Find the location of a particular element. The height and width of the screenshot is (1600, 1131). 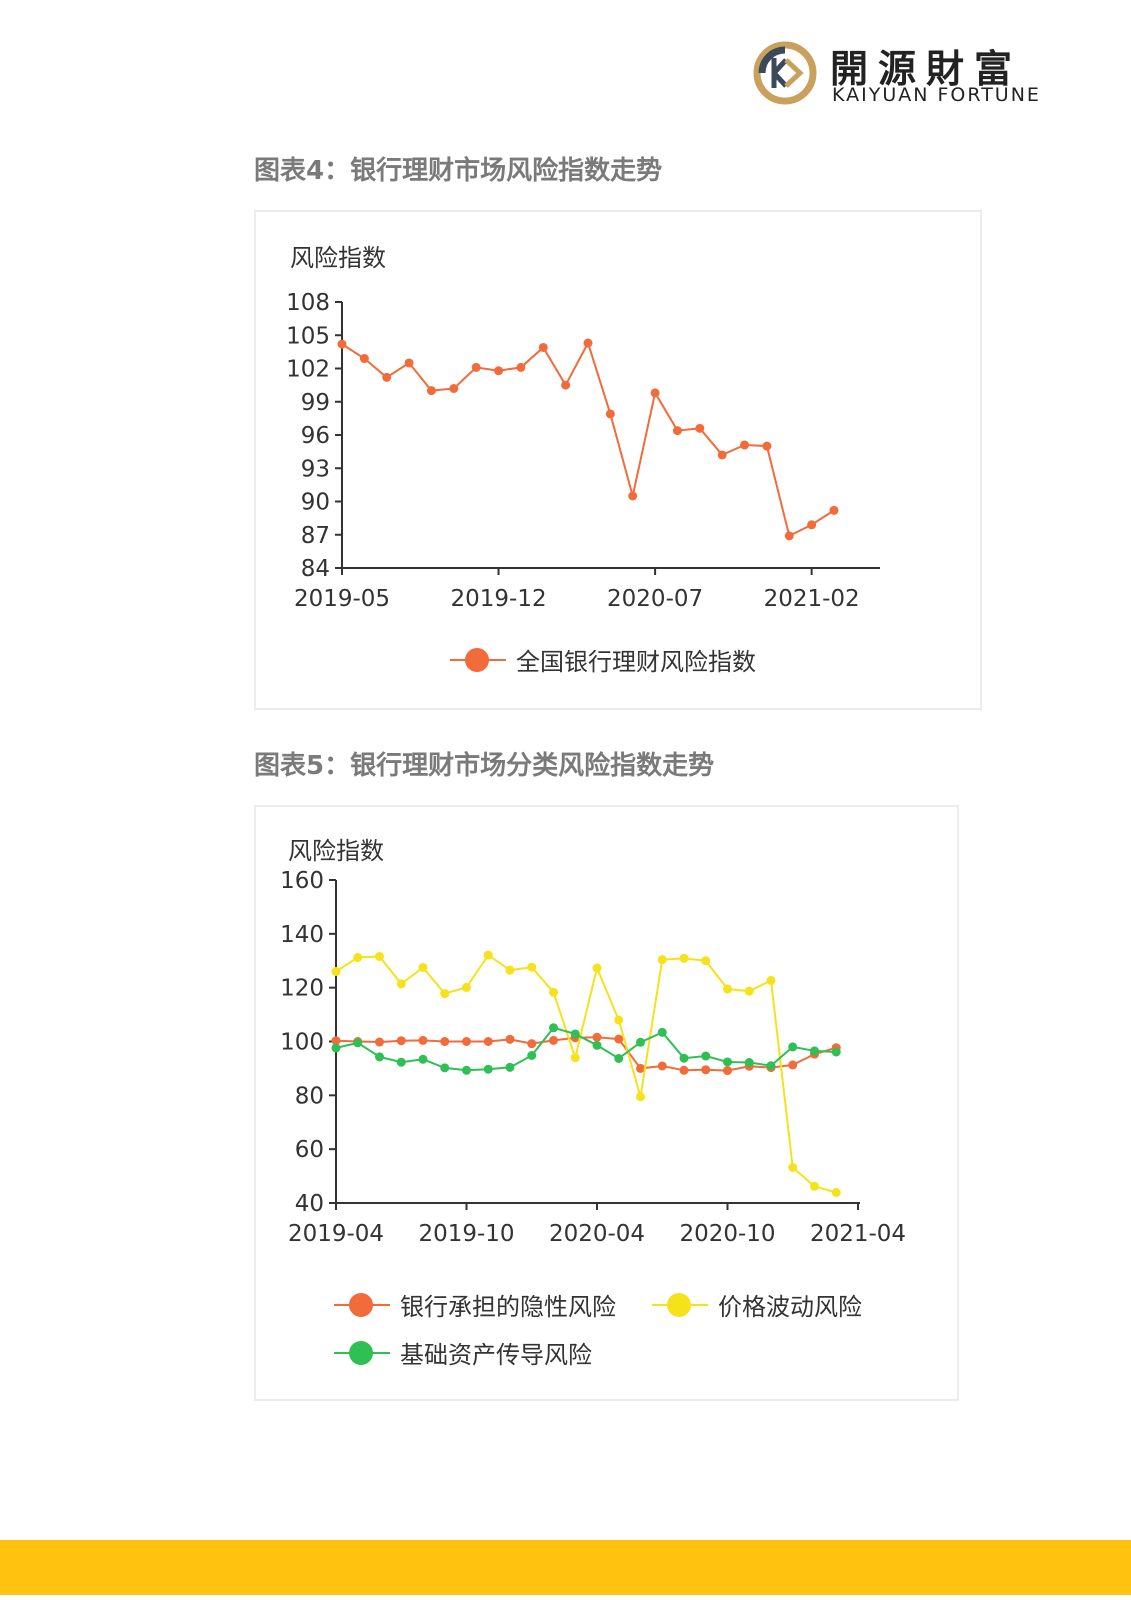

figure5-y-axis-label: 风险指数 is located at coordinates (336, 851).